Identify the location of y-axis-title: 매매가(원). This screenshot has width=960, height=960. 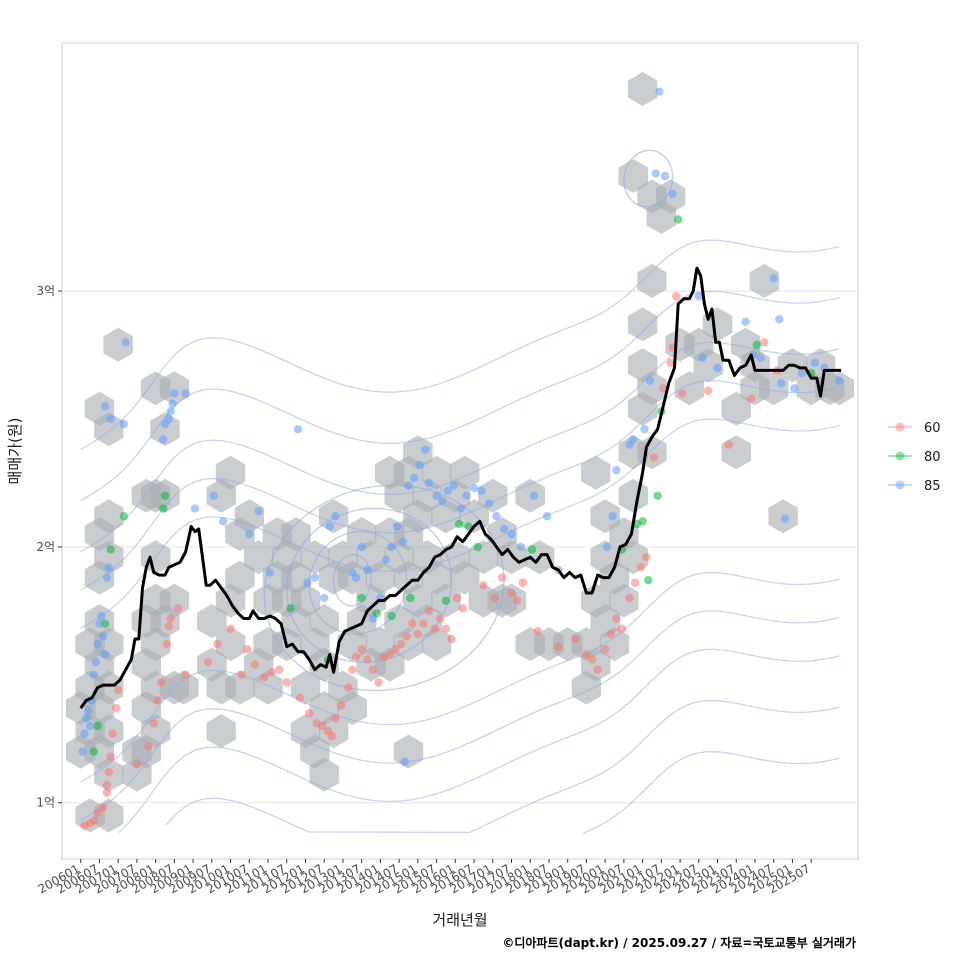
(15, 451).